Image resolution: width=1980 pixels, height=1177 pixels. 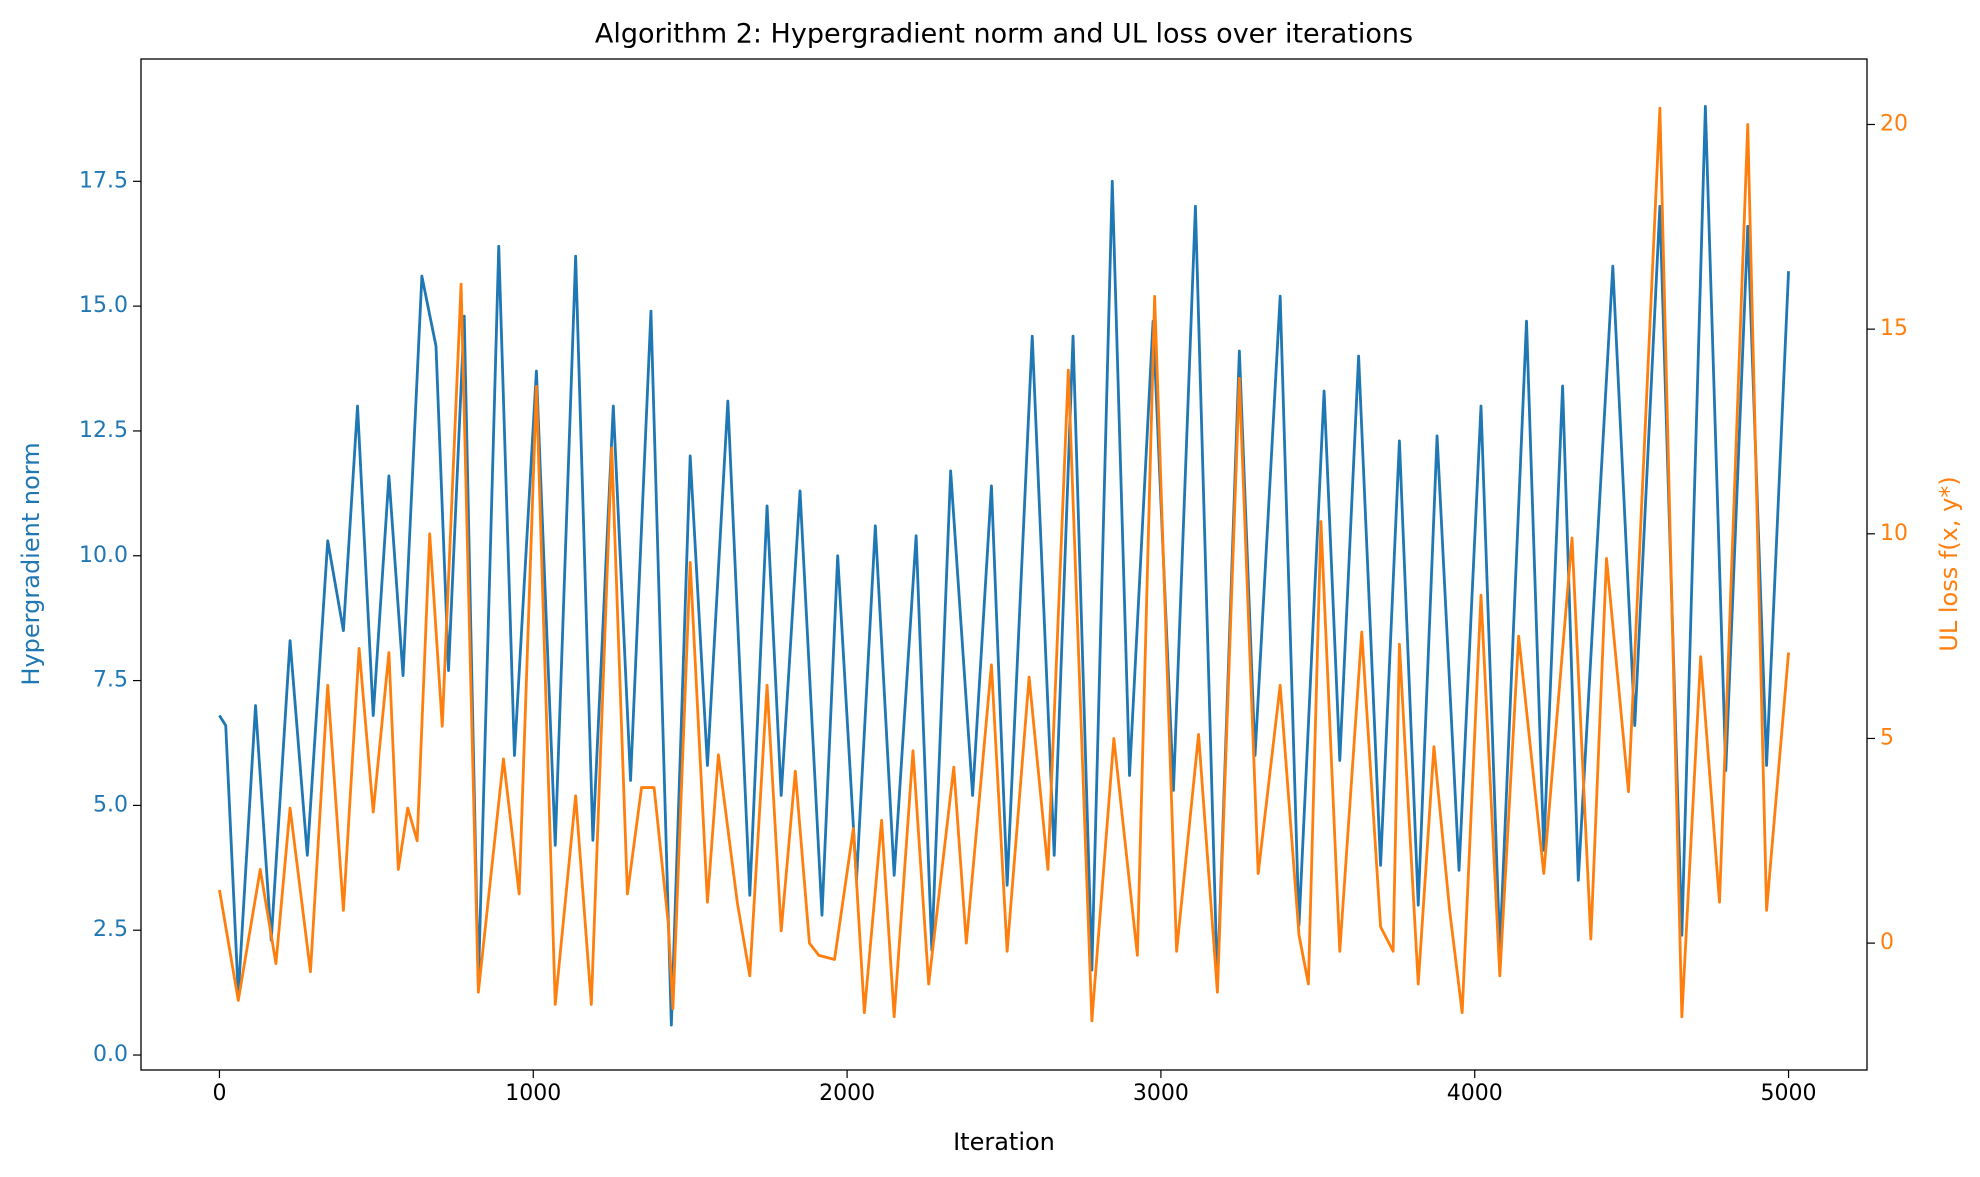 What do you see at coordinates (1949, 563) in the screenshot?
I see `y2-axis-label: UL loss f(x, y*)` at bounding box center [1949, 563].